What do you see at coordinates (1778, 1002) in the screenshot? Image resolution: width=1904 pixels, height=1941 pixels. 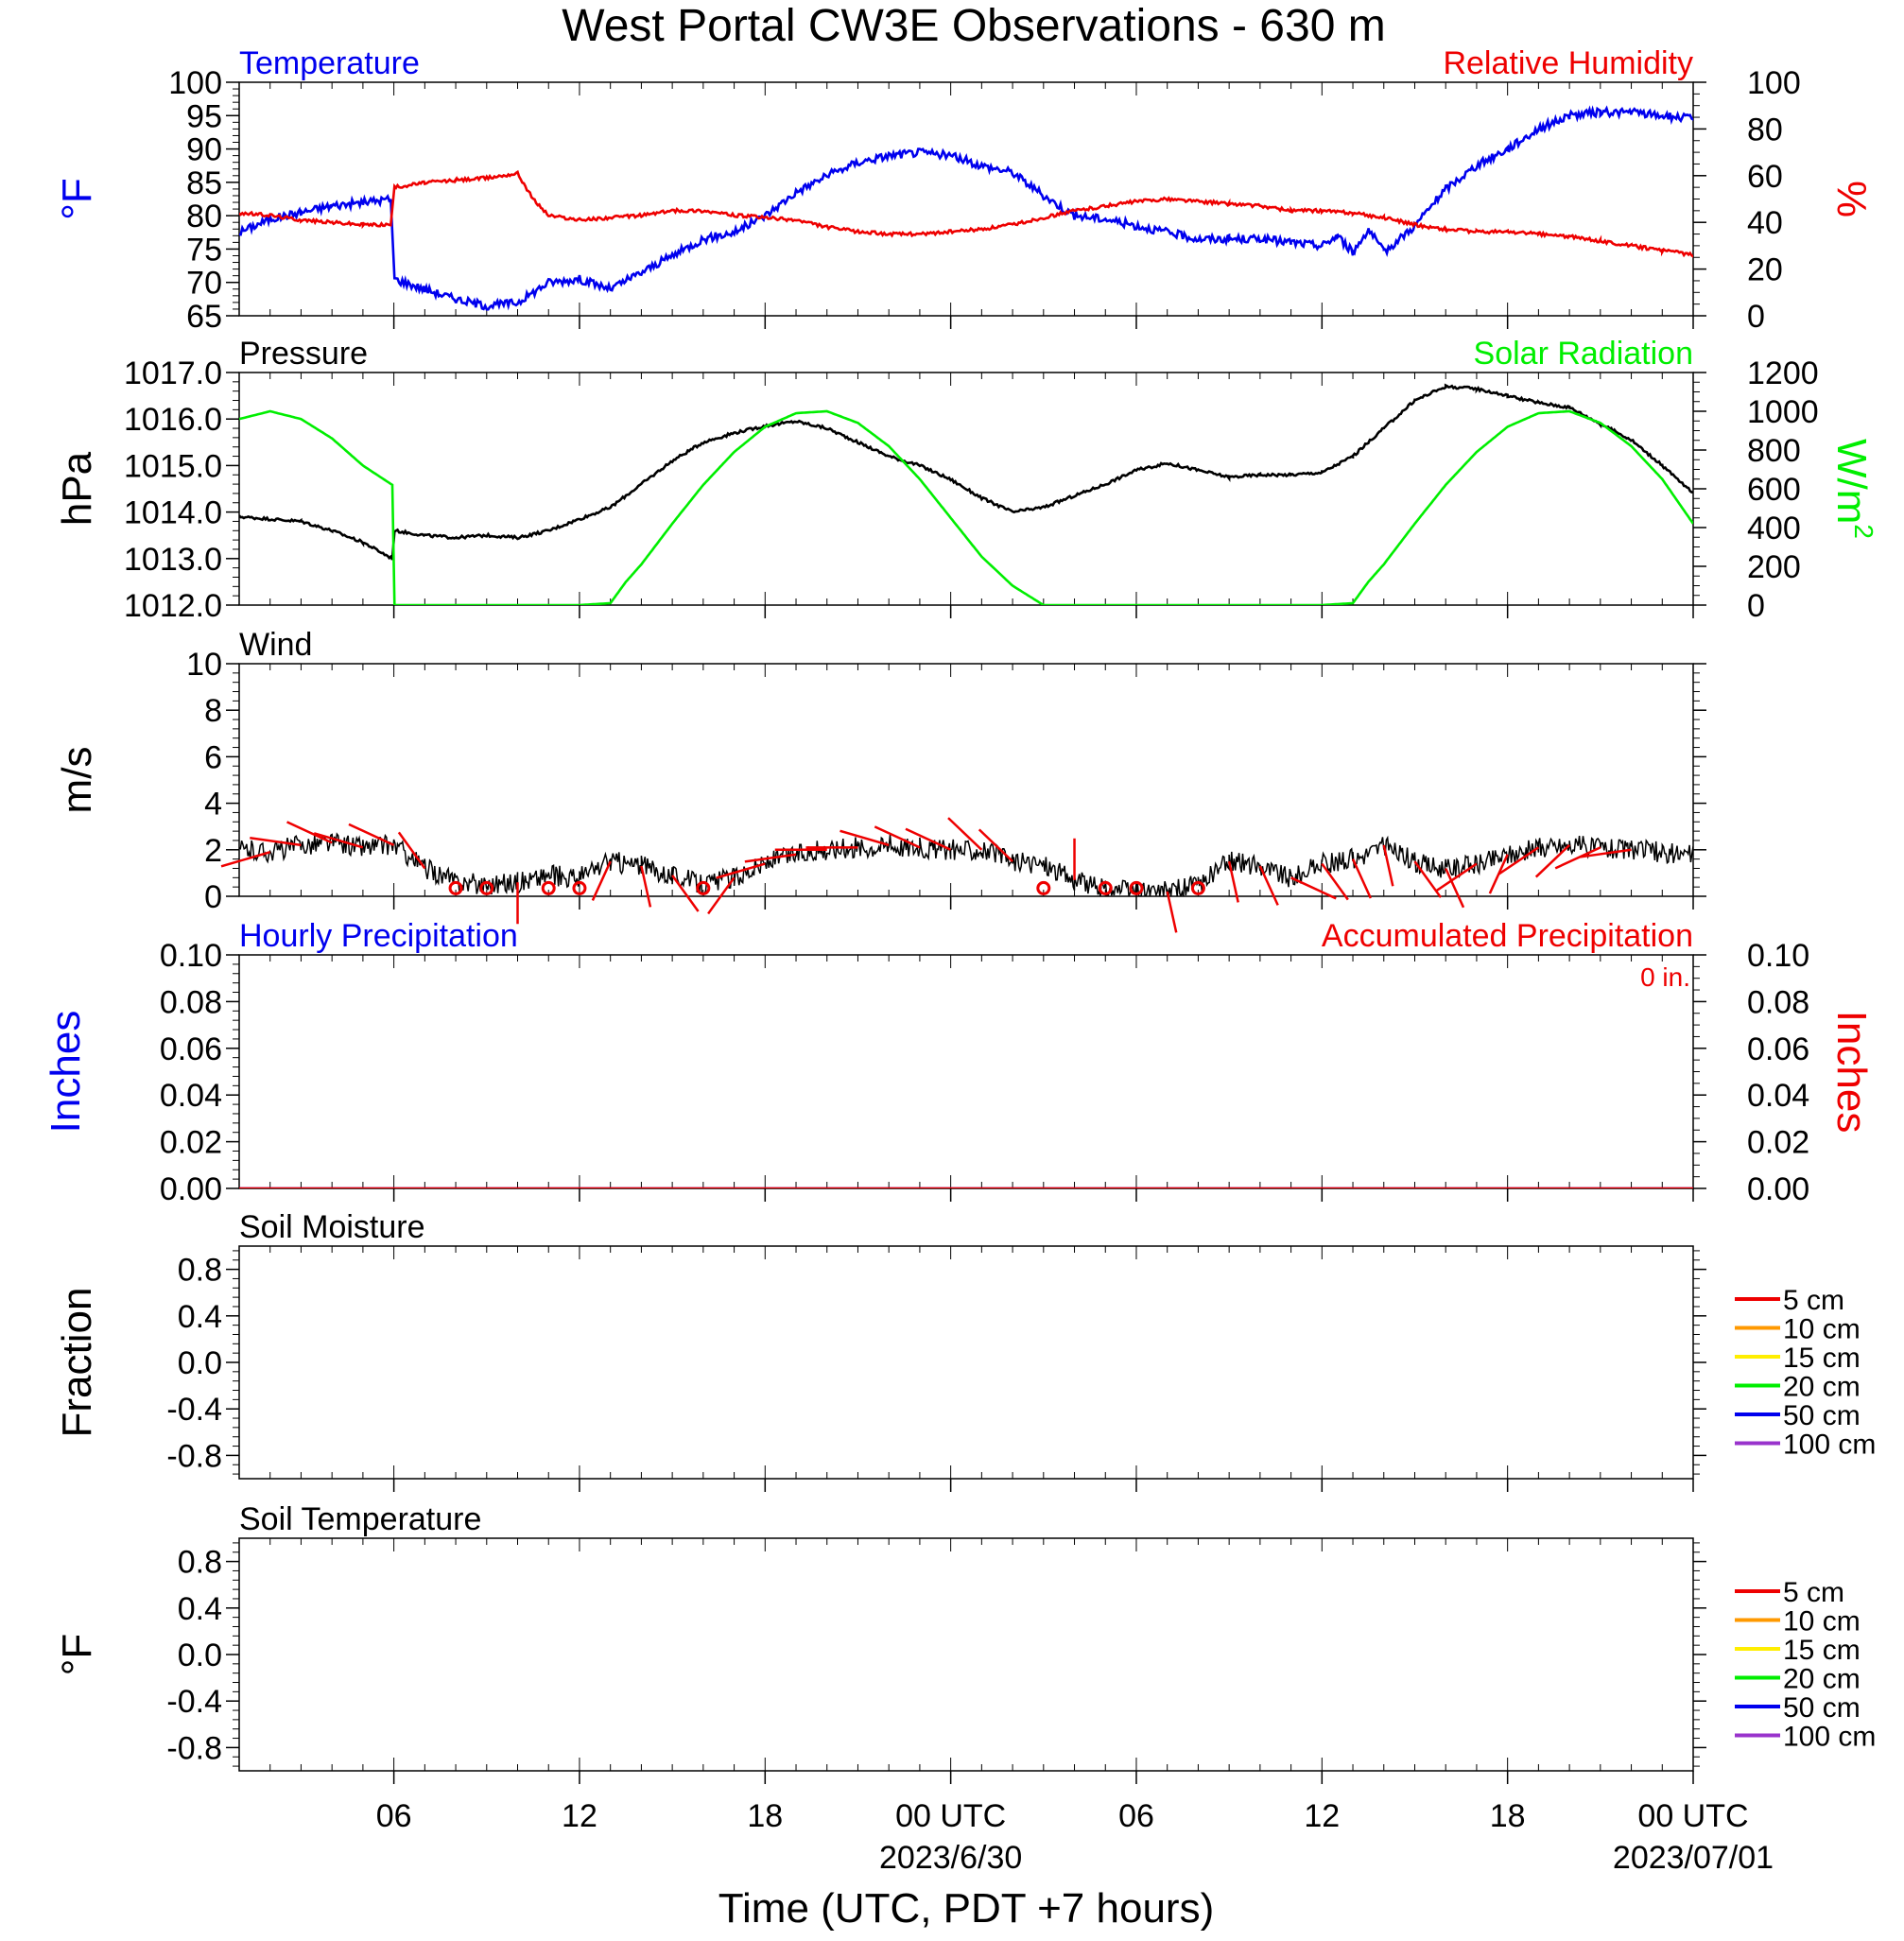 I see `y-right-tick-label: 0.08` at bounding box center [1778, 1002].